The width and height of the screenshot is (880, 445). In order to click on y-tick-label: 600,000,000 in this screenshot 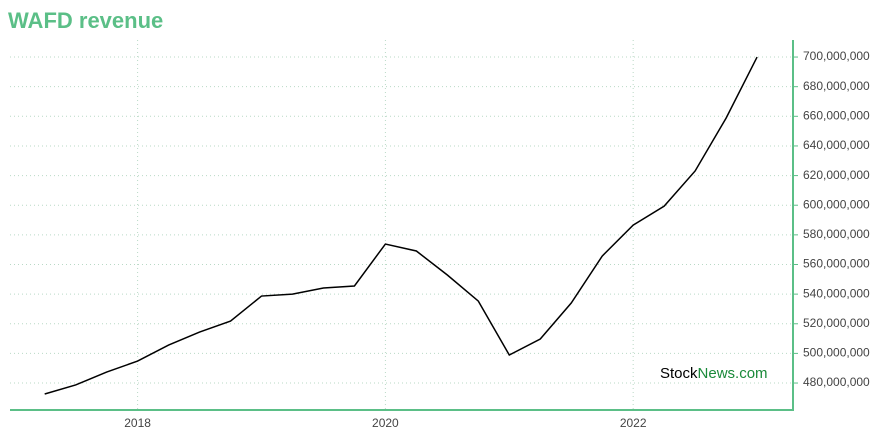, I will do `click(836, 204)`.